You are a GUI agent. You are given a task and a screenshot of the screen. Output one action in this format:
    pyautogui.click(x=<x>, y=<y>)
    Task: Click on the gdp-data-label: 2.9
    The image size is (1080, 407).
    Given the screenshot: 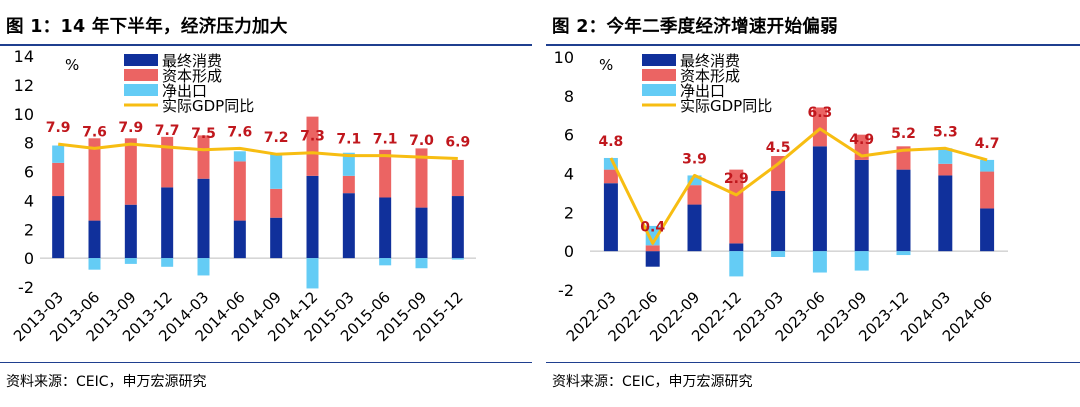 What is the action you would take?
    pyautogui.click(x=736, y=179)
    